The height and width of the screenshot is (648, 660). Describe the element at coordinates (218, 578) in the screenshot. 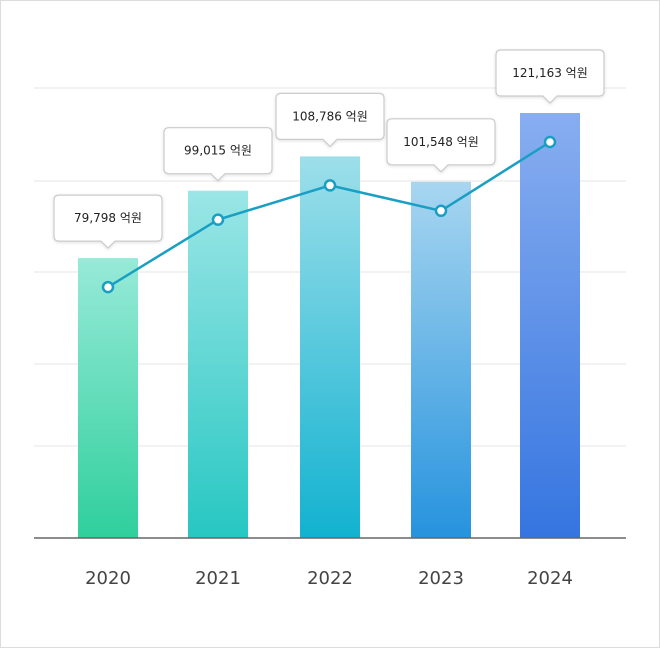

I see `x-tick-label: 2021` at that location.